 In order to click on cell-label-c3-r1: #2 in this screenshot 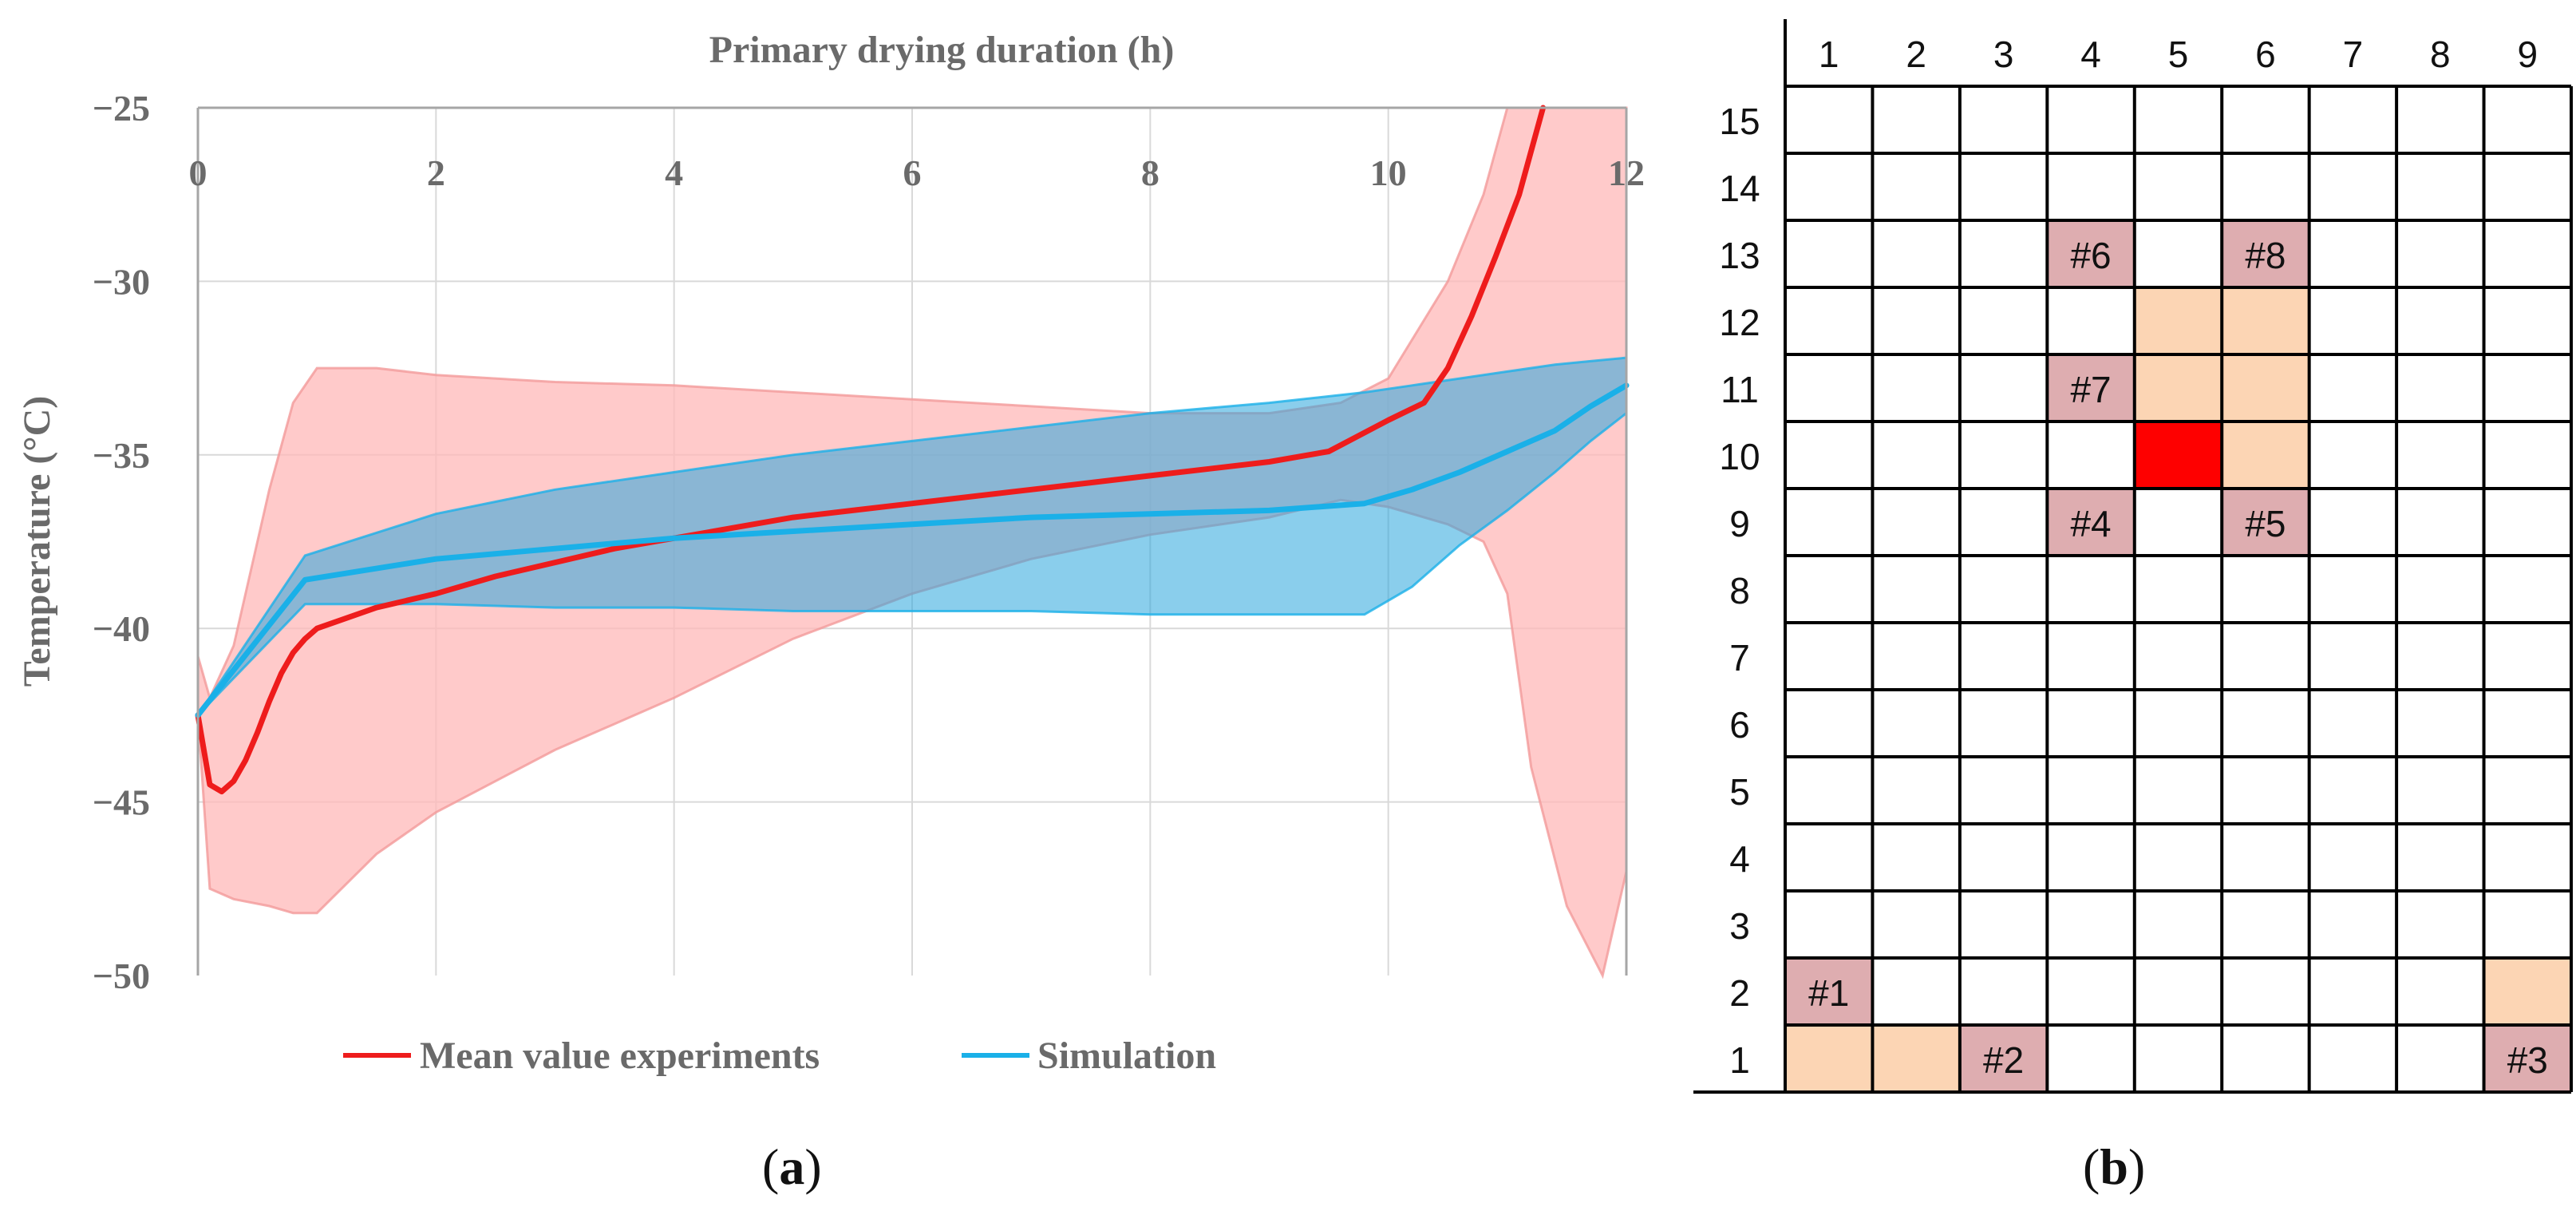, I will do `click(2003, 1060)`.